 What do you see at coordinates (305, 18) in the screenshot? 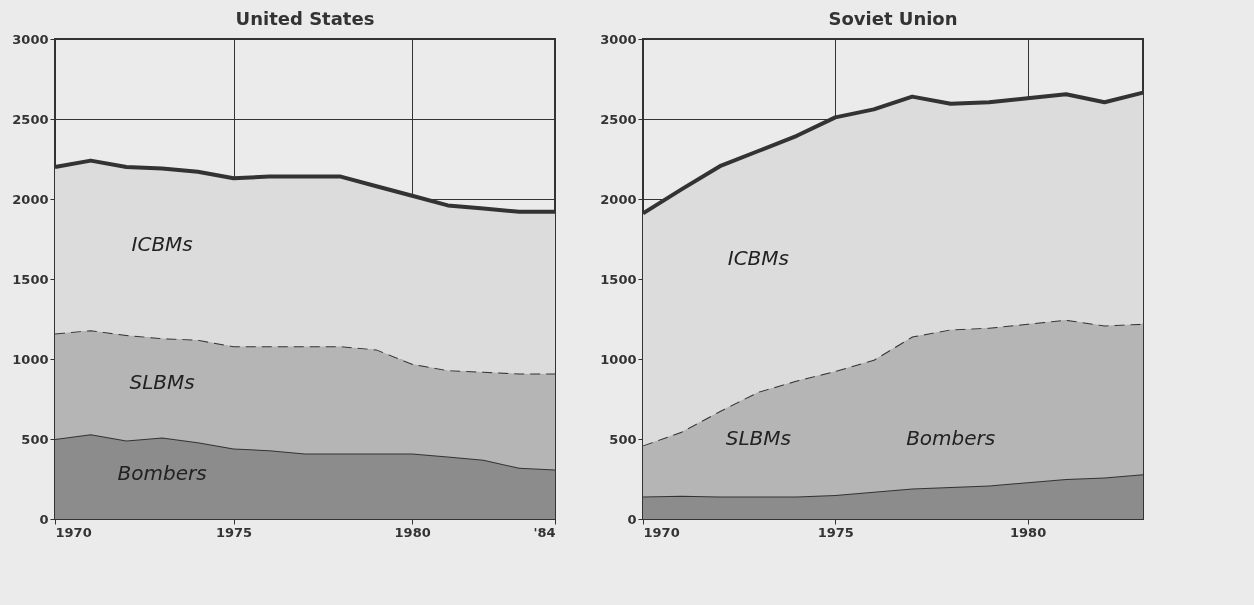
I see `chart-title: United States` at bounding box center [305, 18].